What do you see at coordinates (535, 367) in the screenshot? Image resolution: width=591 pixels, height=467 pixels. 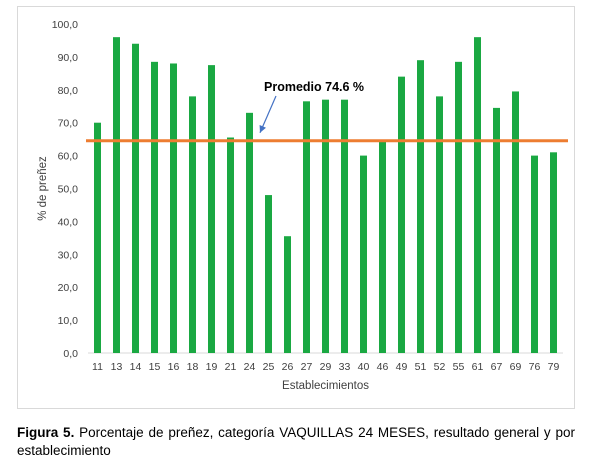 I see `x-tick-label: 76` at bounding box center [535, 367].